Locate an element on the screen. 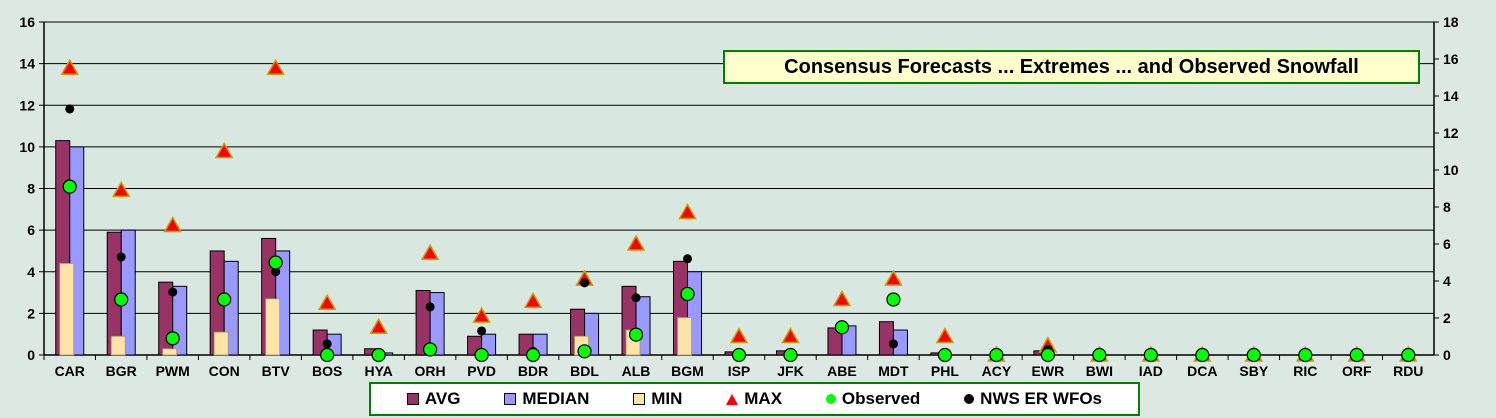  category-label: BGM is located at coordinates (687, 371).